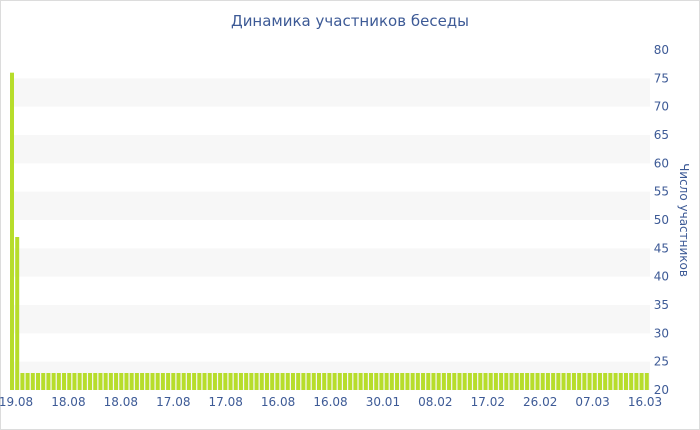 The height and width of the screenshot is (430, 700). I want to click on x-tick-label: 17.02, so click(488, 402).